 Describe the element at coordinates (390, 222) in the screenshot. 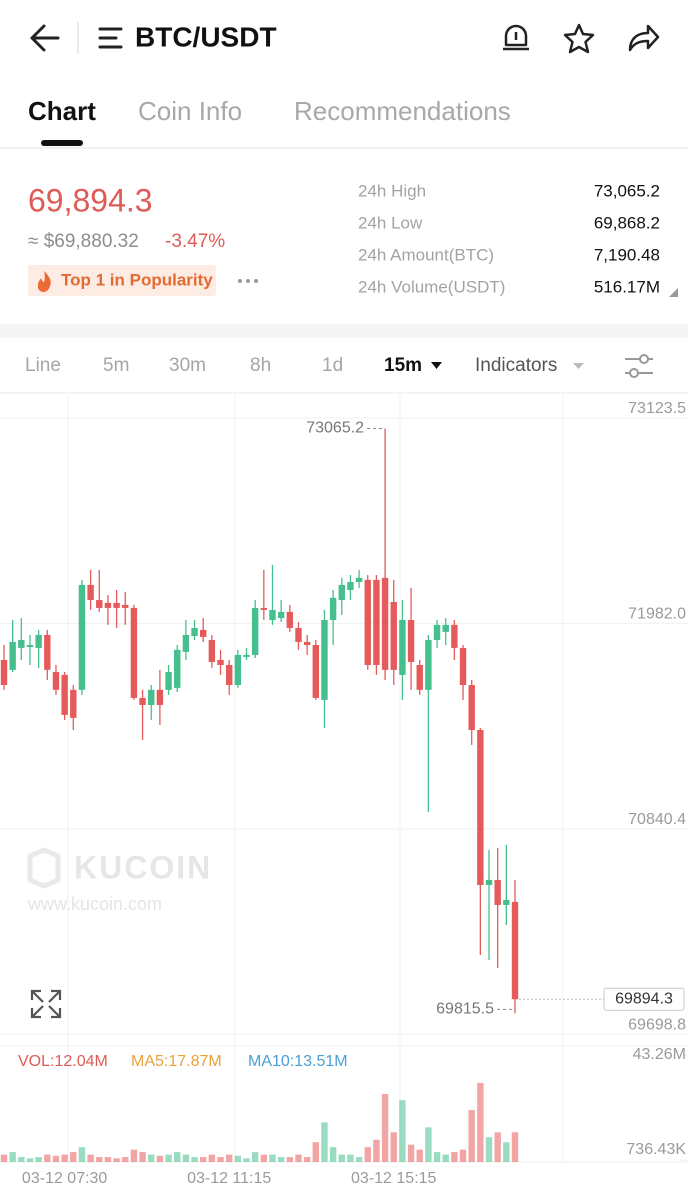

I see `stat-label: 24h Low` at that location.